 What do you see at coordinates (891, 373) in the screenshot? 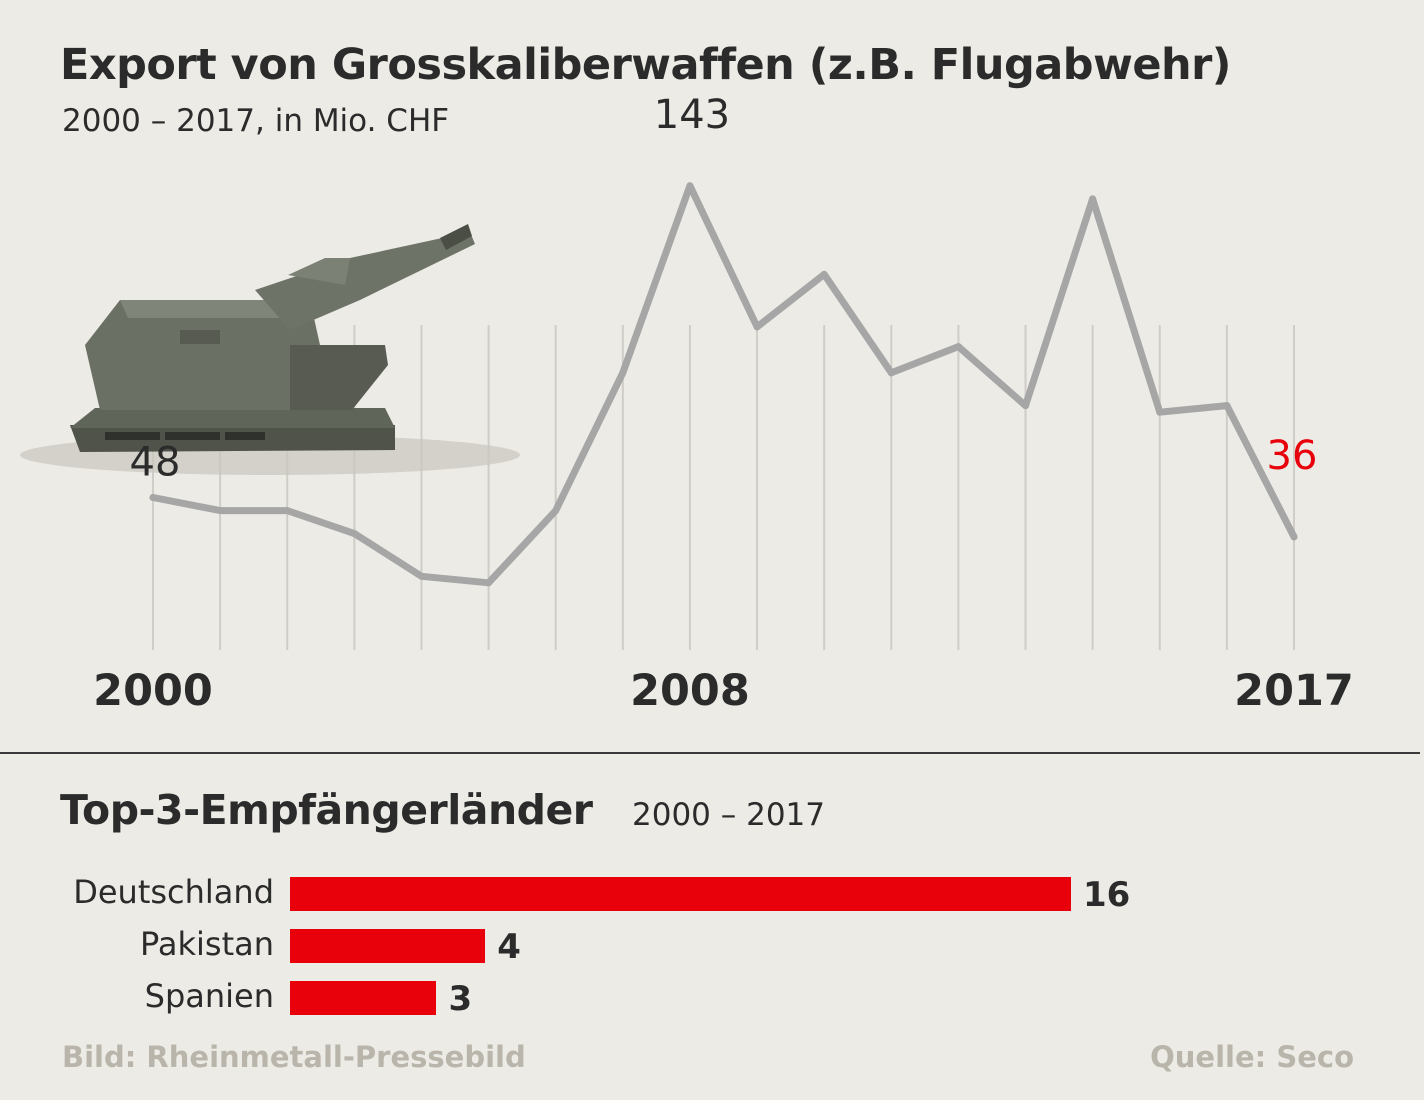
I see `data-point-2011` at bounding box center [891, 373].